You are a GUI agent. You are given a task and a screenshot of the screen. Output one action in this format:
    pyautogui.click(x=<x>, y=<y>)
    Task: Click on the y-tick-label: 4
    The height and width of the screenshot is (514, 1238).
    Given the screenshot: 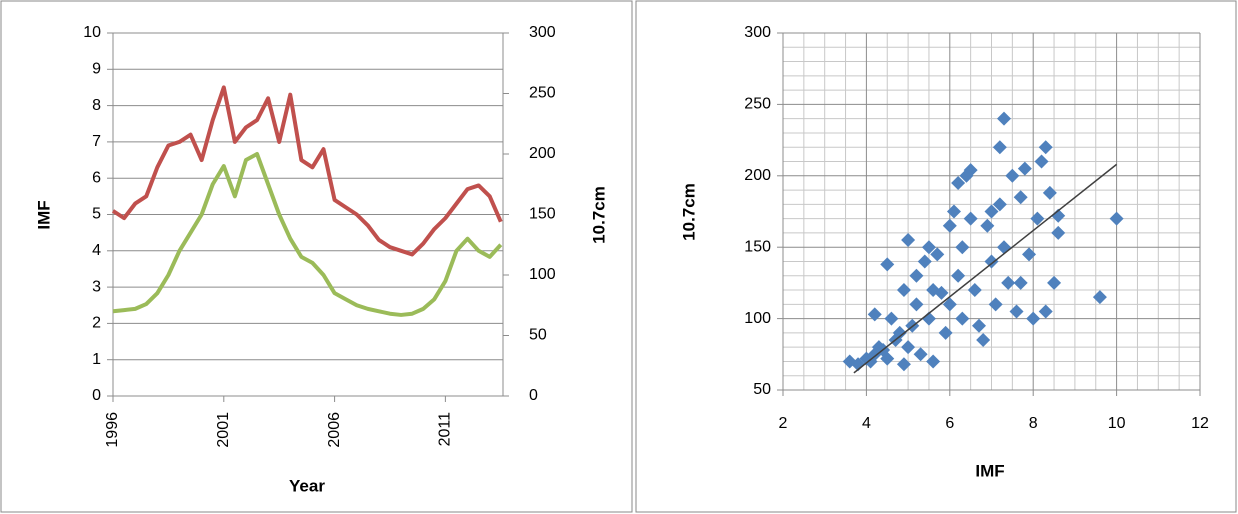 What is the action you would take?
    pyautogui.click(x=96, y=250)
    